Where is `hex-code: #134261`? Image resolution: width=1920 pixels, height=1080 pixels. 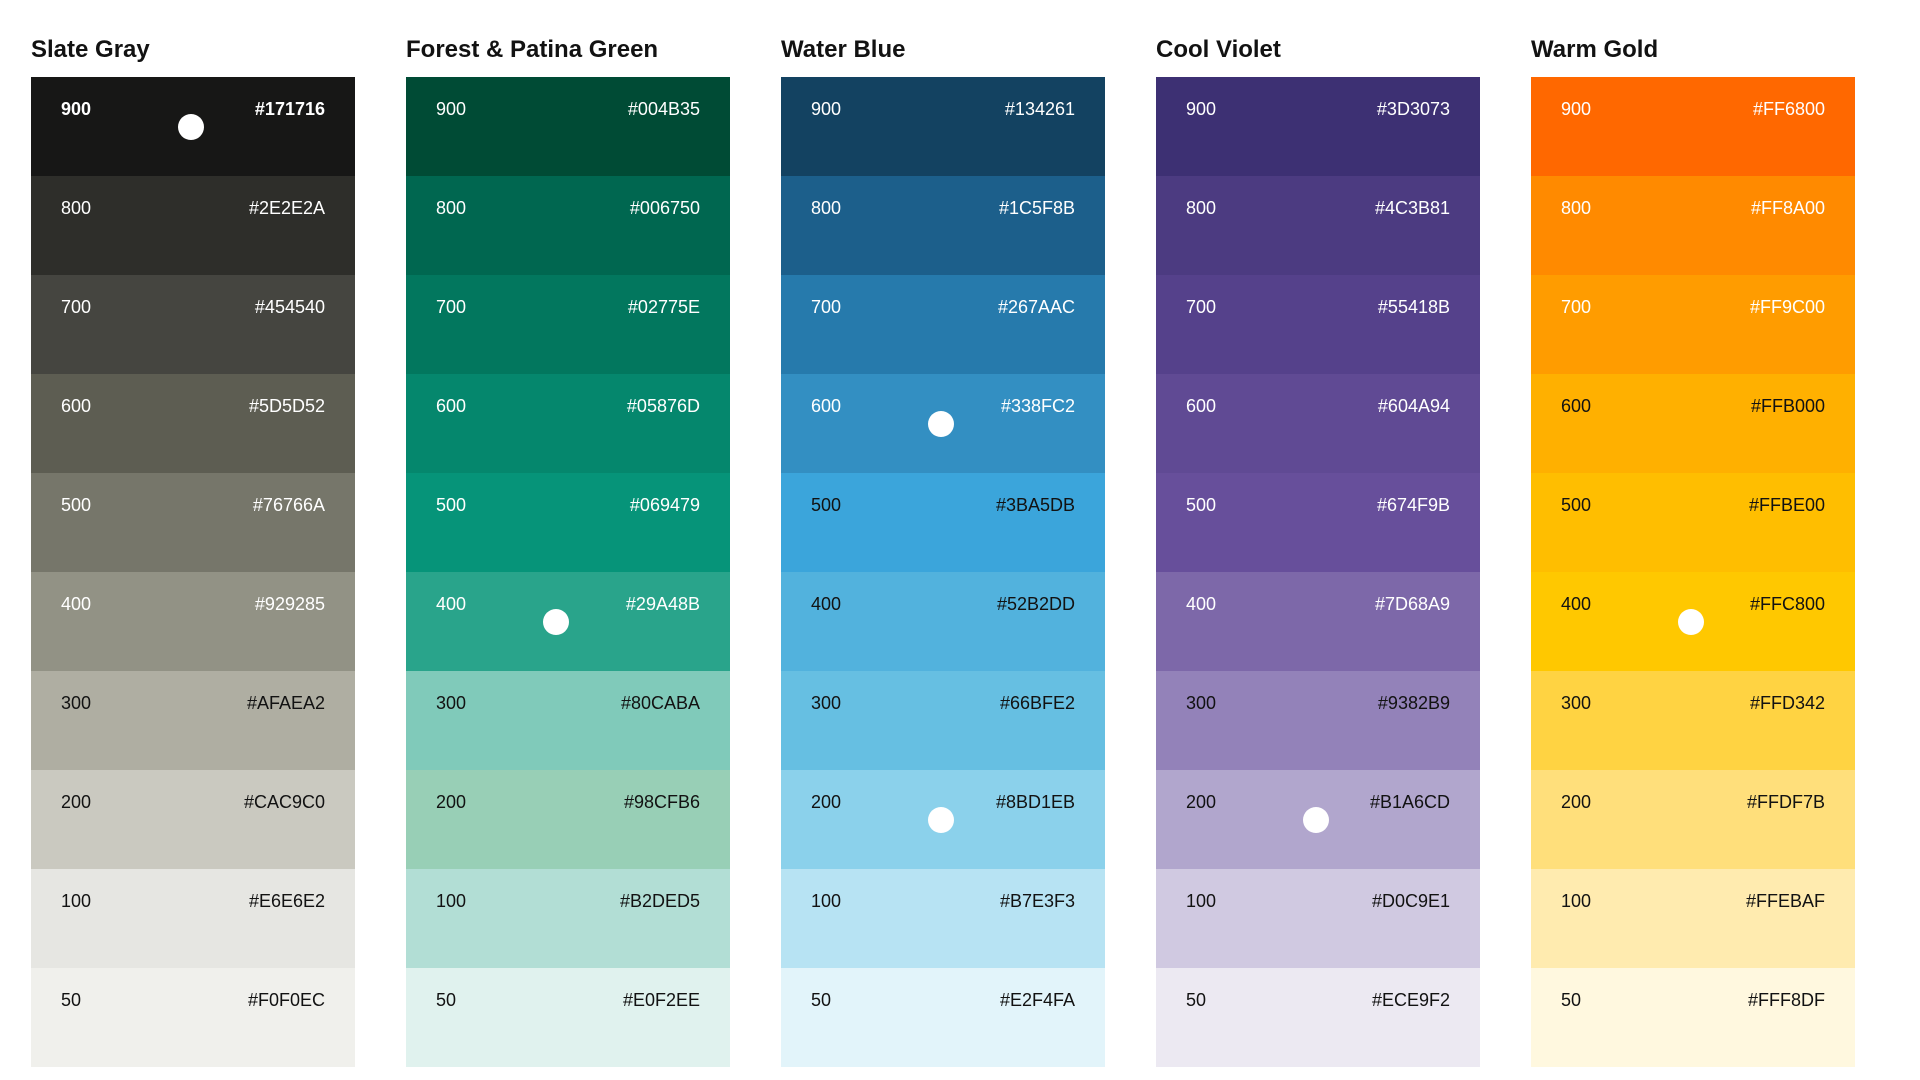 hex-code: #134261 is located at coordinates (1039, 109).